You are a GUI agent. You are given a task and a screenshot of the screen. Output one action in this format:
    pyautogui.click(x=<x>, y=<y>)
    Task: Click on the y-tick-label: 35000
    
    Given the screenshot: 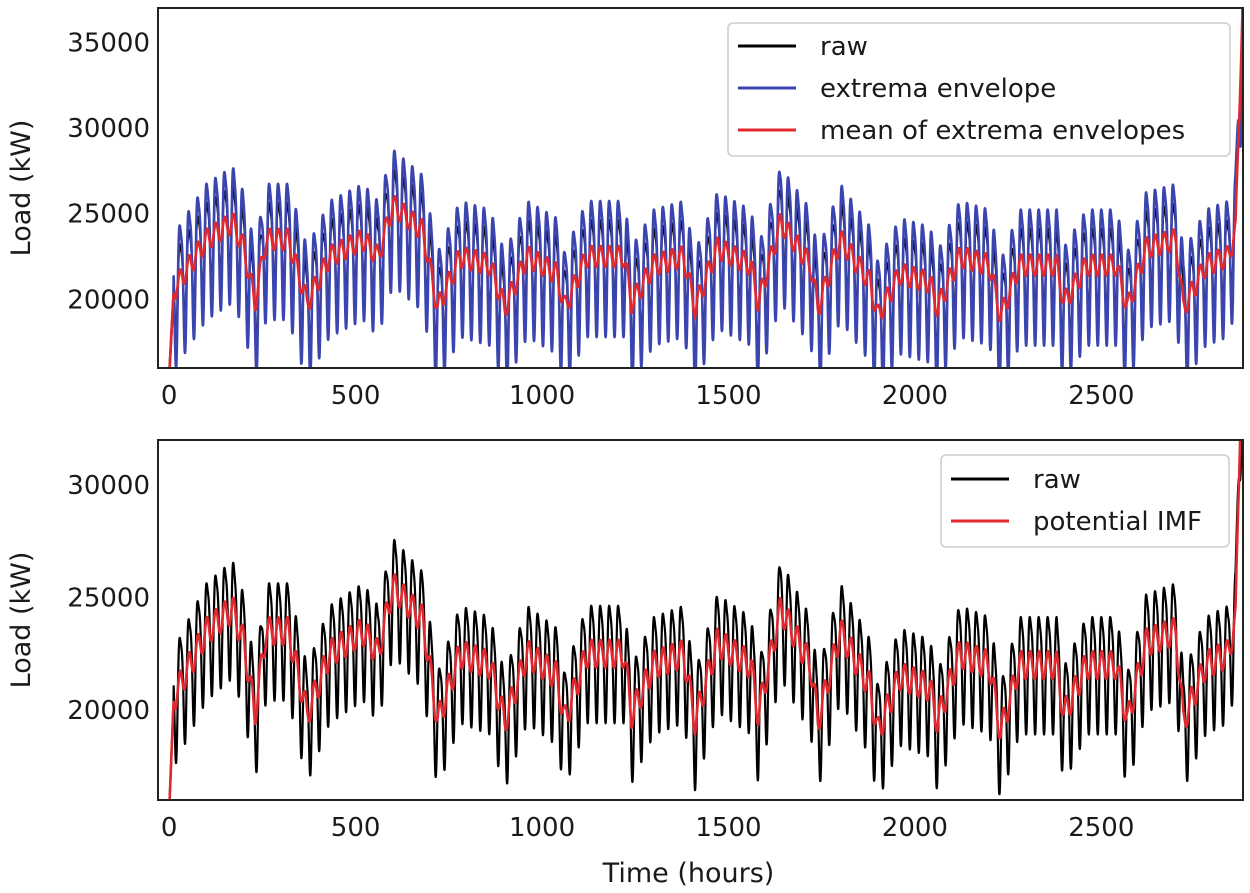 What is the action you would take?
    pyautogui.click(x=108, y=43)
    